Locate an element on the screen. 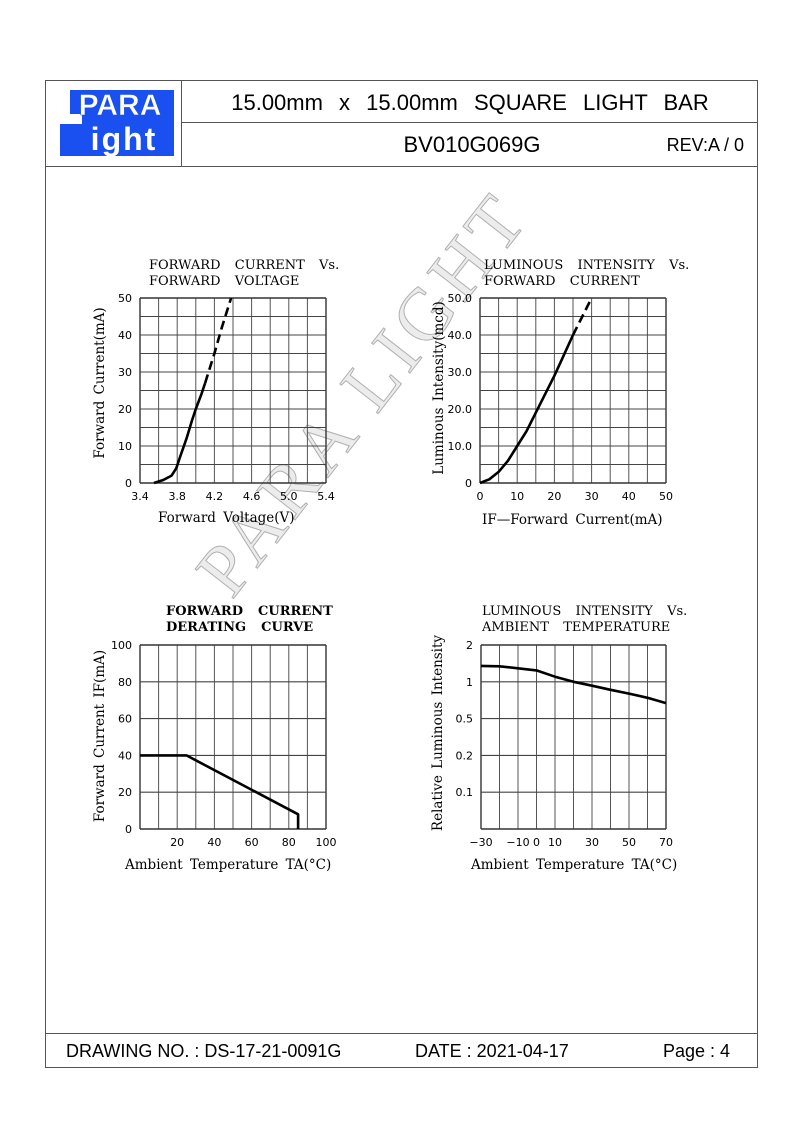  chart-1: 3.4 3.8 4.2 4.6 5.0 5.4 0 10 20 30 40 50 is located at coordinates (226, 397).